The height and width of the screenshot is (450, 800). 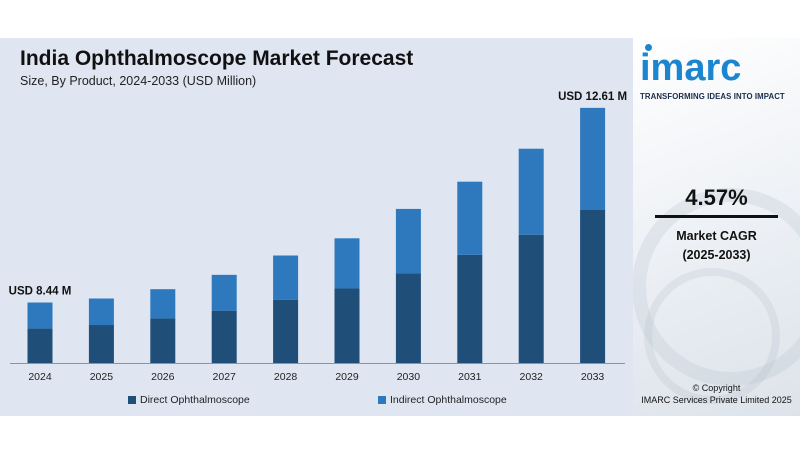 I want to click on imarc-logo: imarc, so click(x=691, y=68).